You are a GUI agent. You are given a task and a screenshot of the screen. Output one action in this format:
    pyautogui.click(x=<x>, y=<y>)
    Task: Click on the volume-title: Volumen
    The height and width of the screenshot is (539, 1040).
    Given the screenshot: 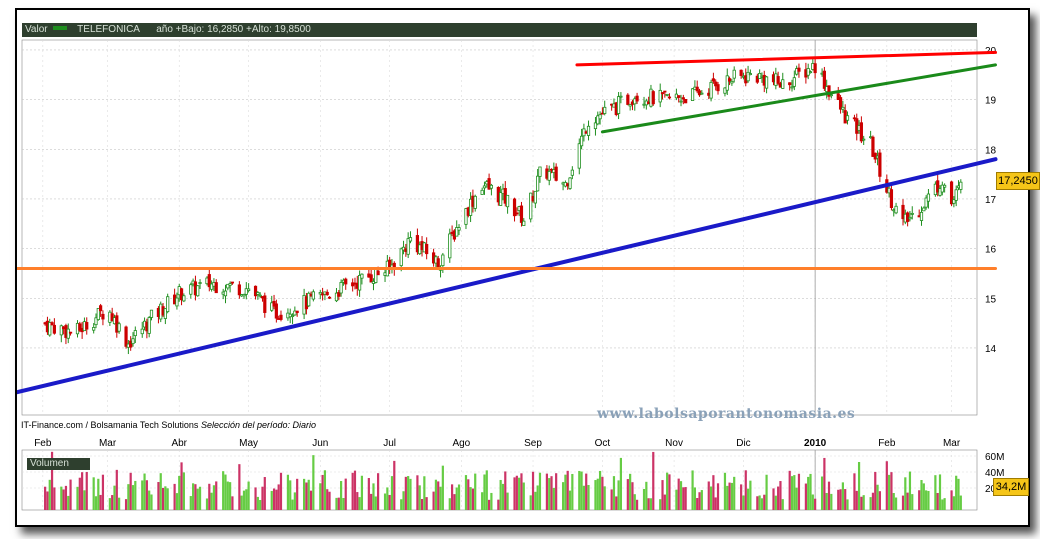 What is the action you would take?
    pyautogui.click(x=58, y=464)
    